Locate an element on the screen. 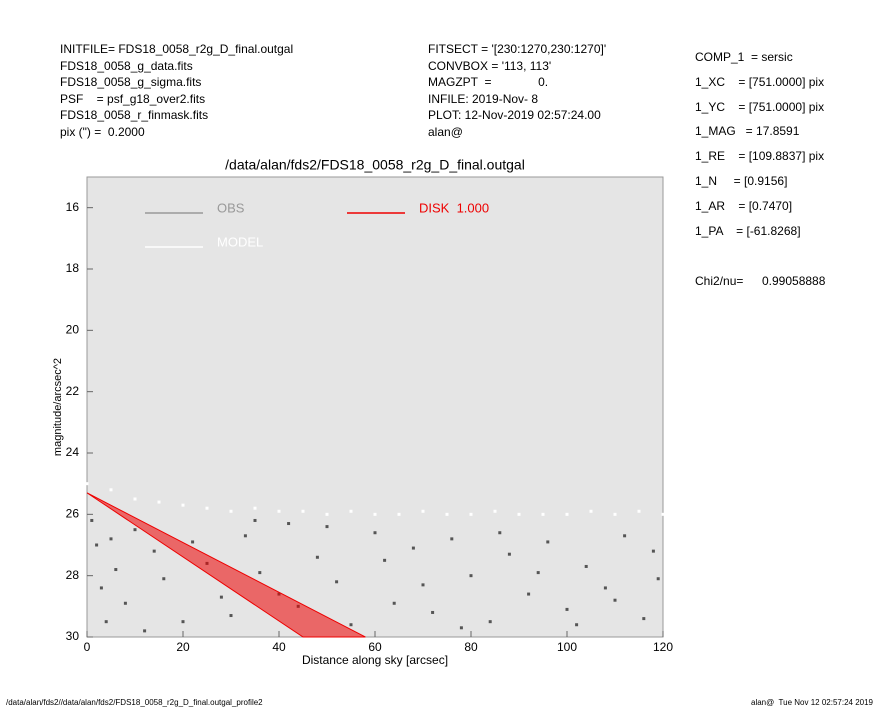 Image resolution: width=885 pixels, height=708 pixels. y-tick-label: 30 is located at coordinates (73, 636).